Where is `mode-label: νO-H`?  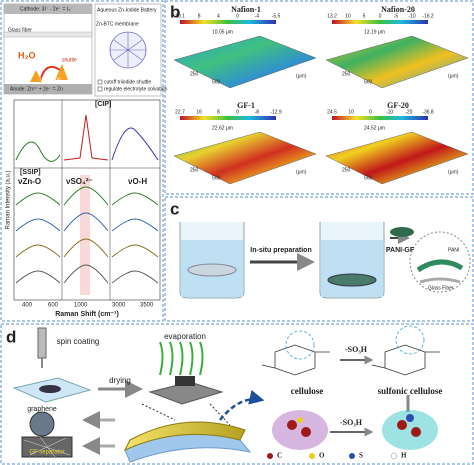 mode-label: νO-H is located at coordinates (137, 181).